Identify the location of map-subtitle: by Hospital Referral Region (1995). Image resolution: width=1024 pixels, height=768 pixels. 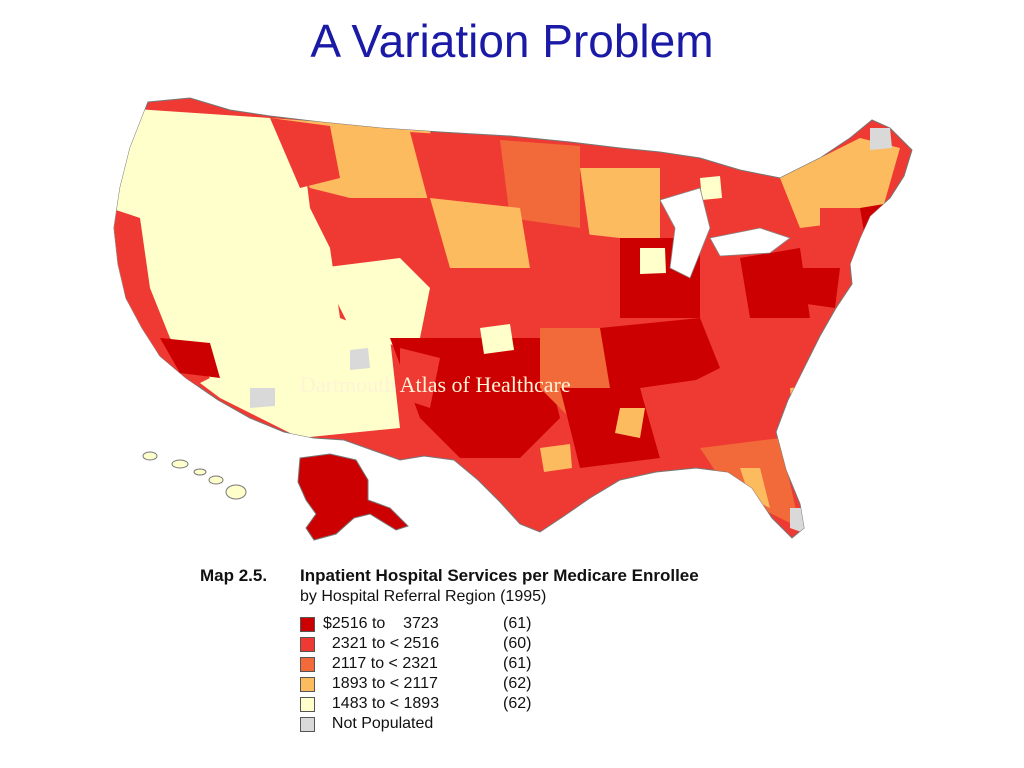
(423, 596).